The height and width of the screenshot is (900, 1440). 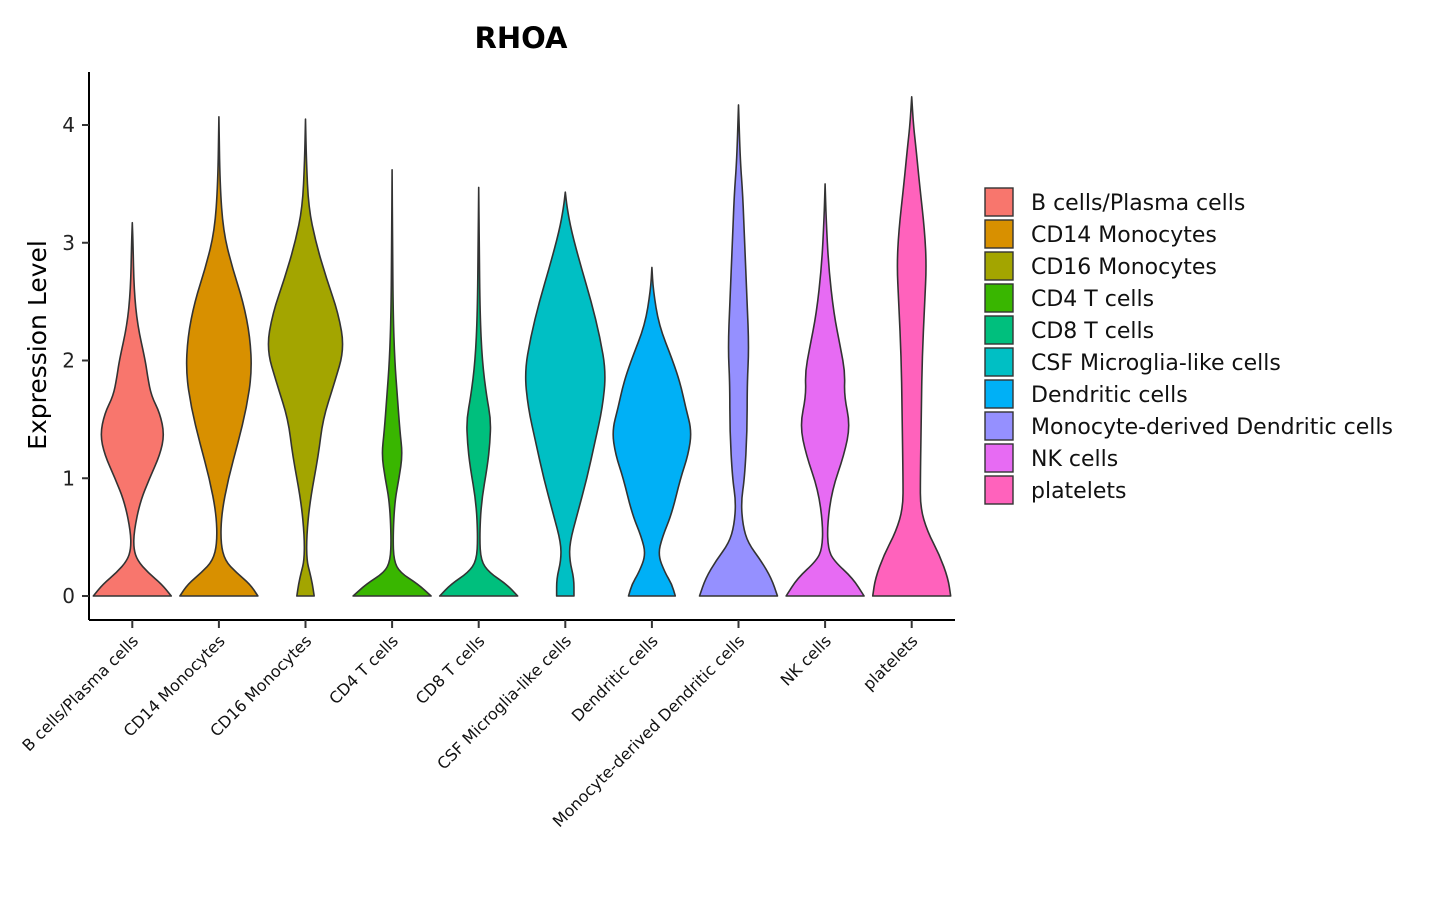 I want to click on y-tick-label: 3, so click(x=68, y=243).